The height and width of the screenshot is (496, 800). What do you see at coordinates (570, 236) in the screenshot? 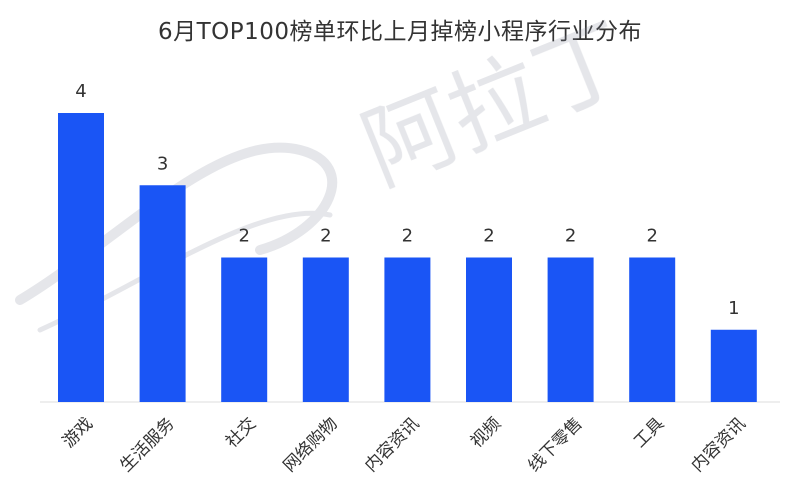
I see `data-label-6: 2` at bounding box center [570, 236].